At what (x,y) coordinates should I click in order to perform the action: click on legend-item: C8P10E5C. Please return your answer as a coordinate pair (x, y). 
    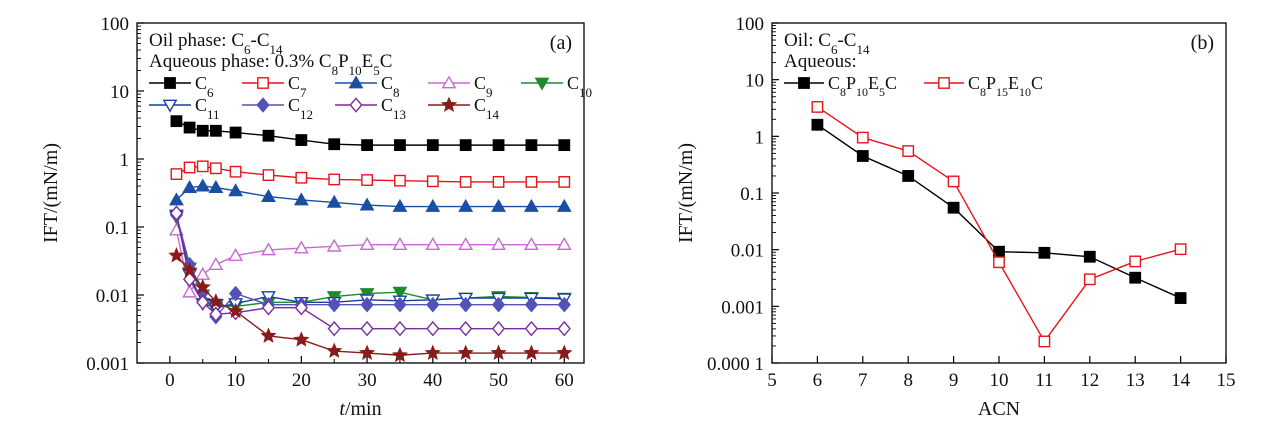
    Looking at the image, I should click on (840, 86).